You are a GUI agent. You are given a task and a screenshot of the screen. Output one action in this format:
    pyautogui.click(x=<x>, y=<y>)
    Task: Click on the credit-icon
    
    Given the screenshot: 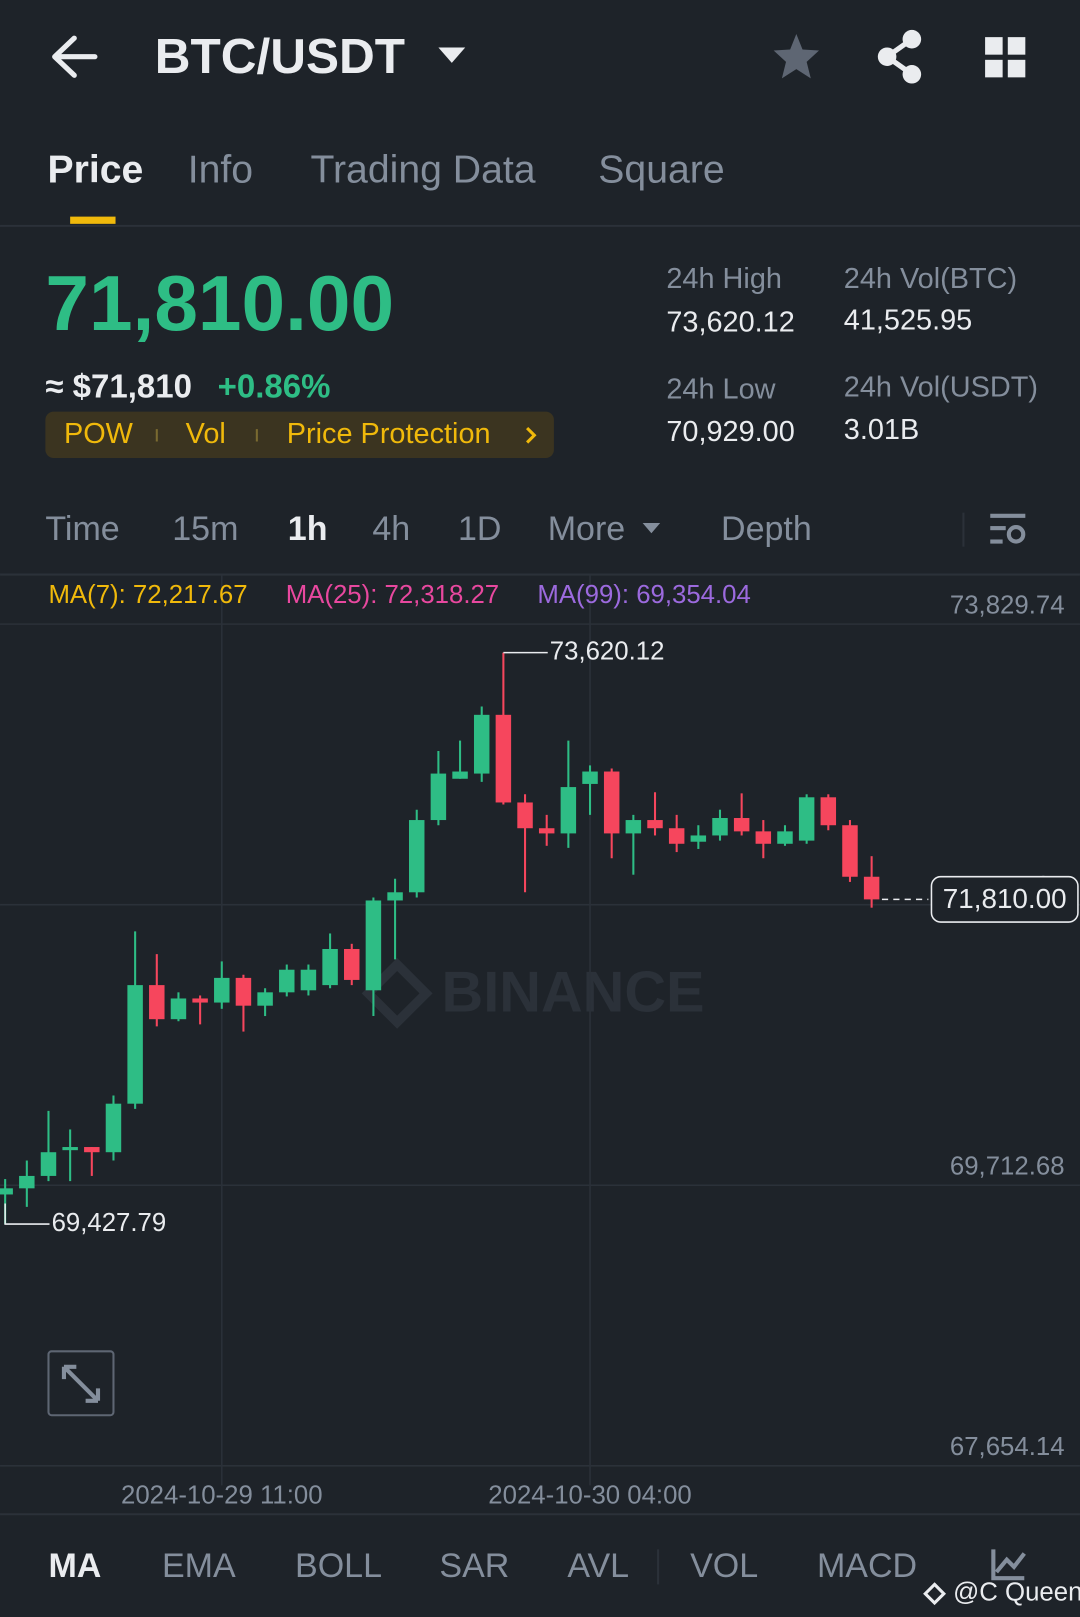 What is the action you would take?
    pyautogui.click(x=935, y=1594)
    